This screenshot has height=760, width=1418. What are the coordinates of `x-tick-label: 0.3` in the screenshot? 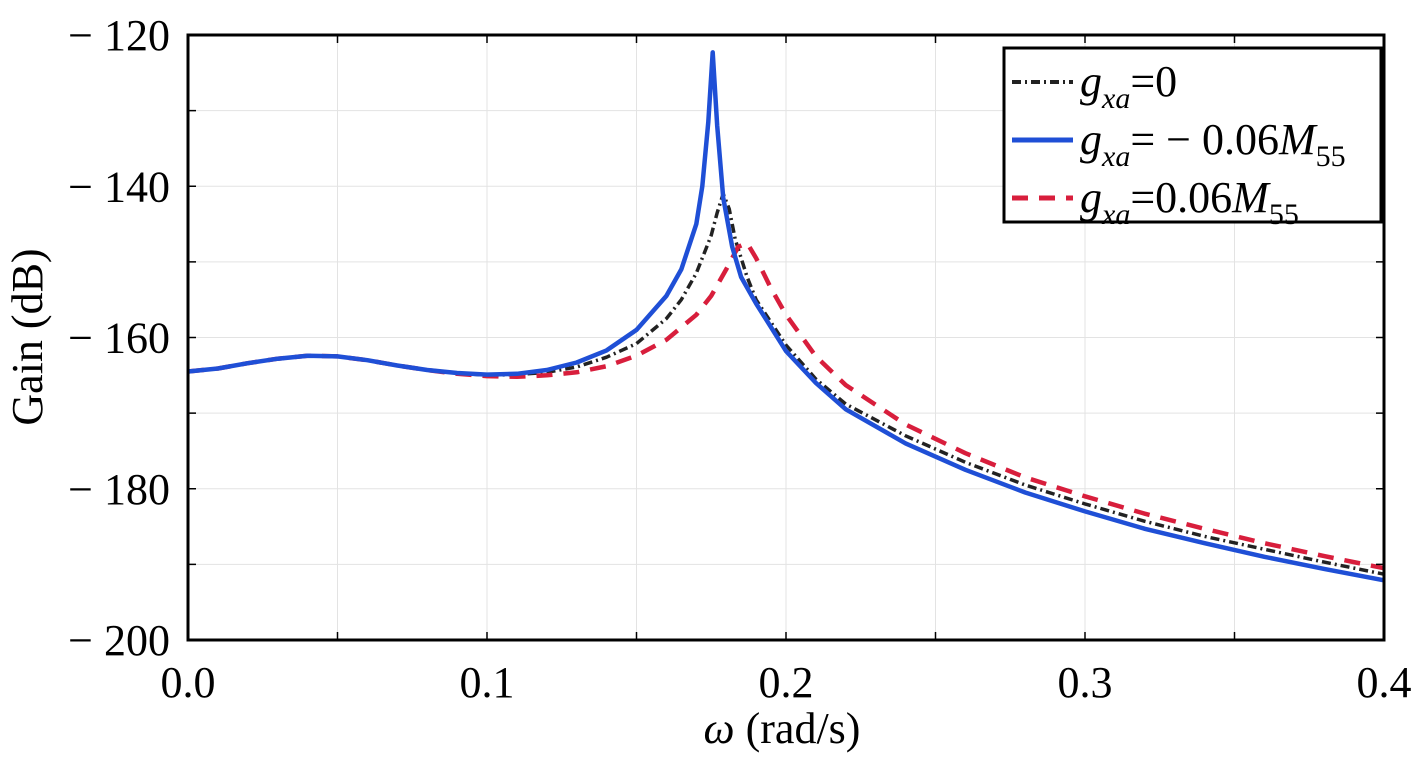 It's located at (1085, 682).